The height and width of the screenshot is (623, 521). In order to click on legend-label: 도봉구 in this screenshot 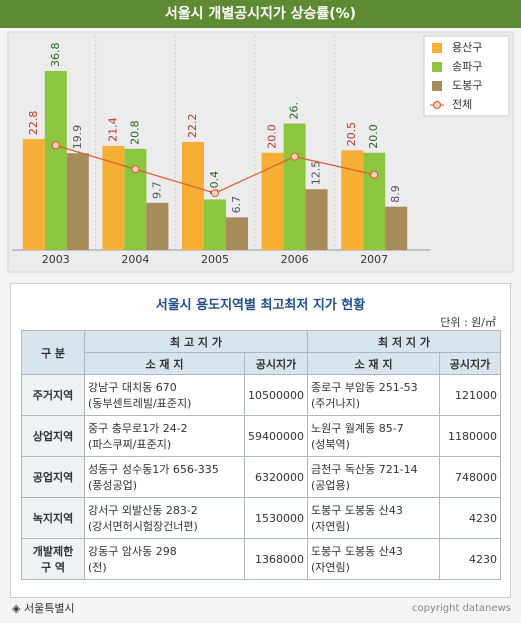, I will do `click(467, 85)`.